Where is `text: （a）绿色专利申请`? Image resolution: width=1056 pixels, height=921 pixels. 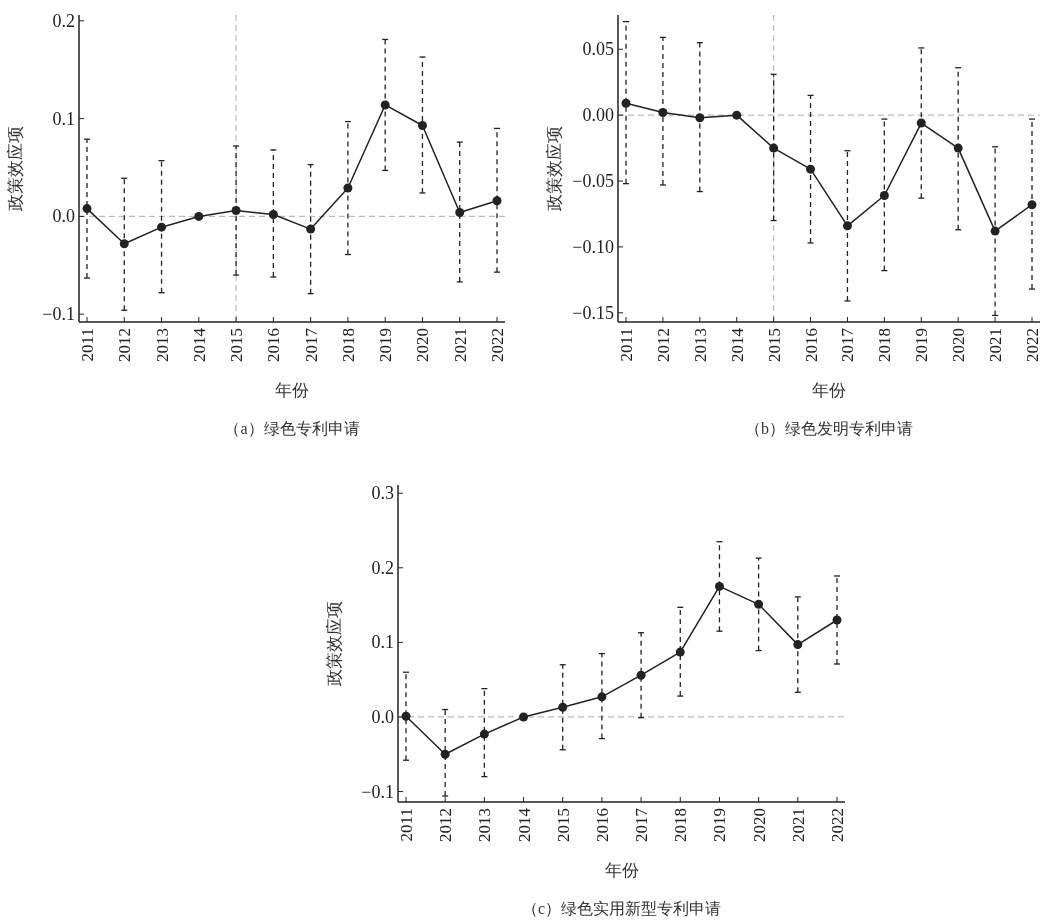
text: （a）绿色专利申请 is located at coordinates (292, 428).